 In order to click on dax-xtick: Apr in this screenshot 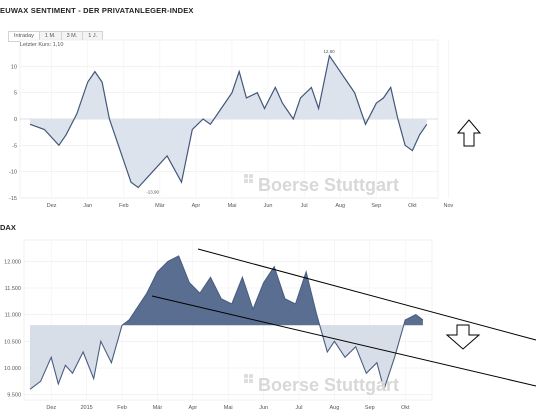, I will do `click(193, 408)`.